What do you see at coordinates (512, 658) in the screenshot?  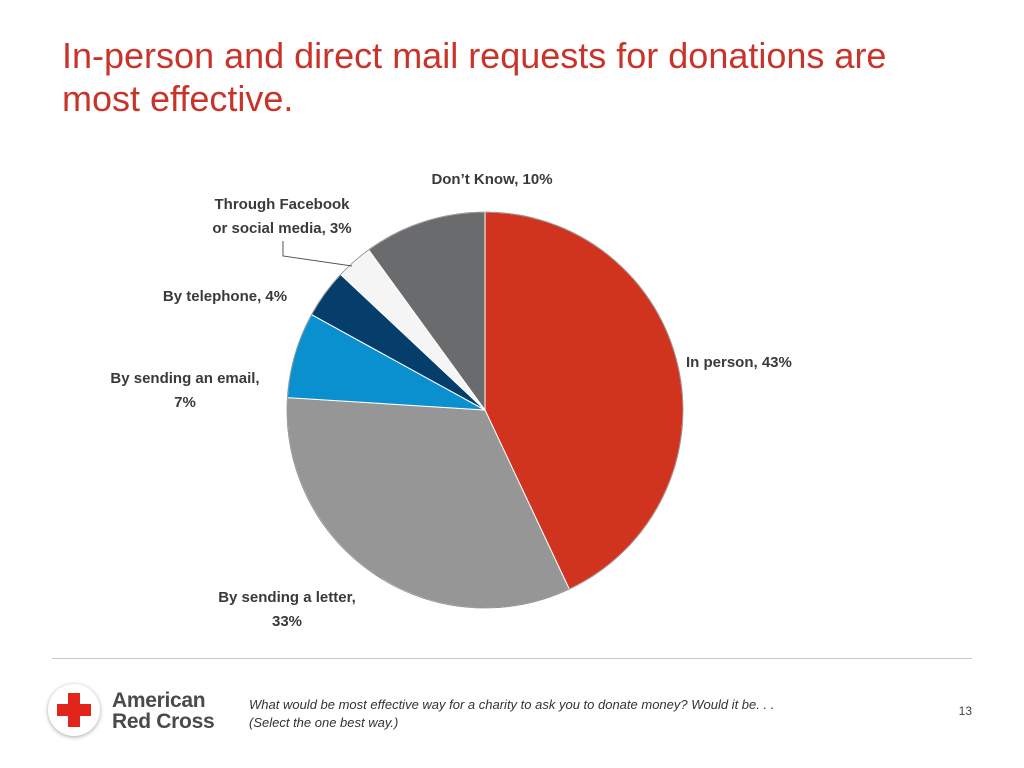 I see `footer-divider` at bounding box center [512, 658].